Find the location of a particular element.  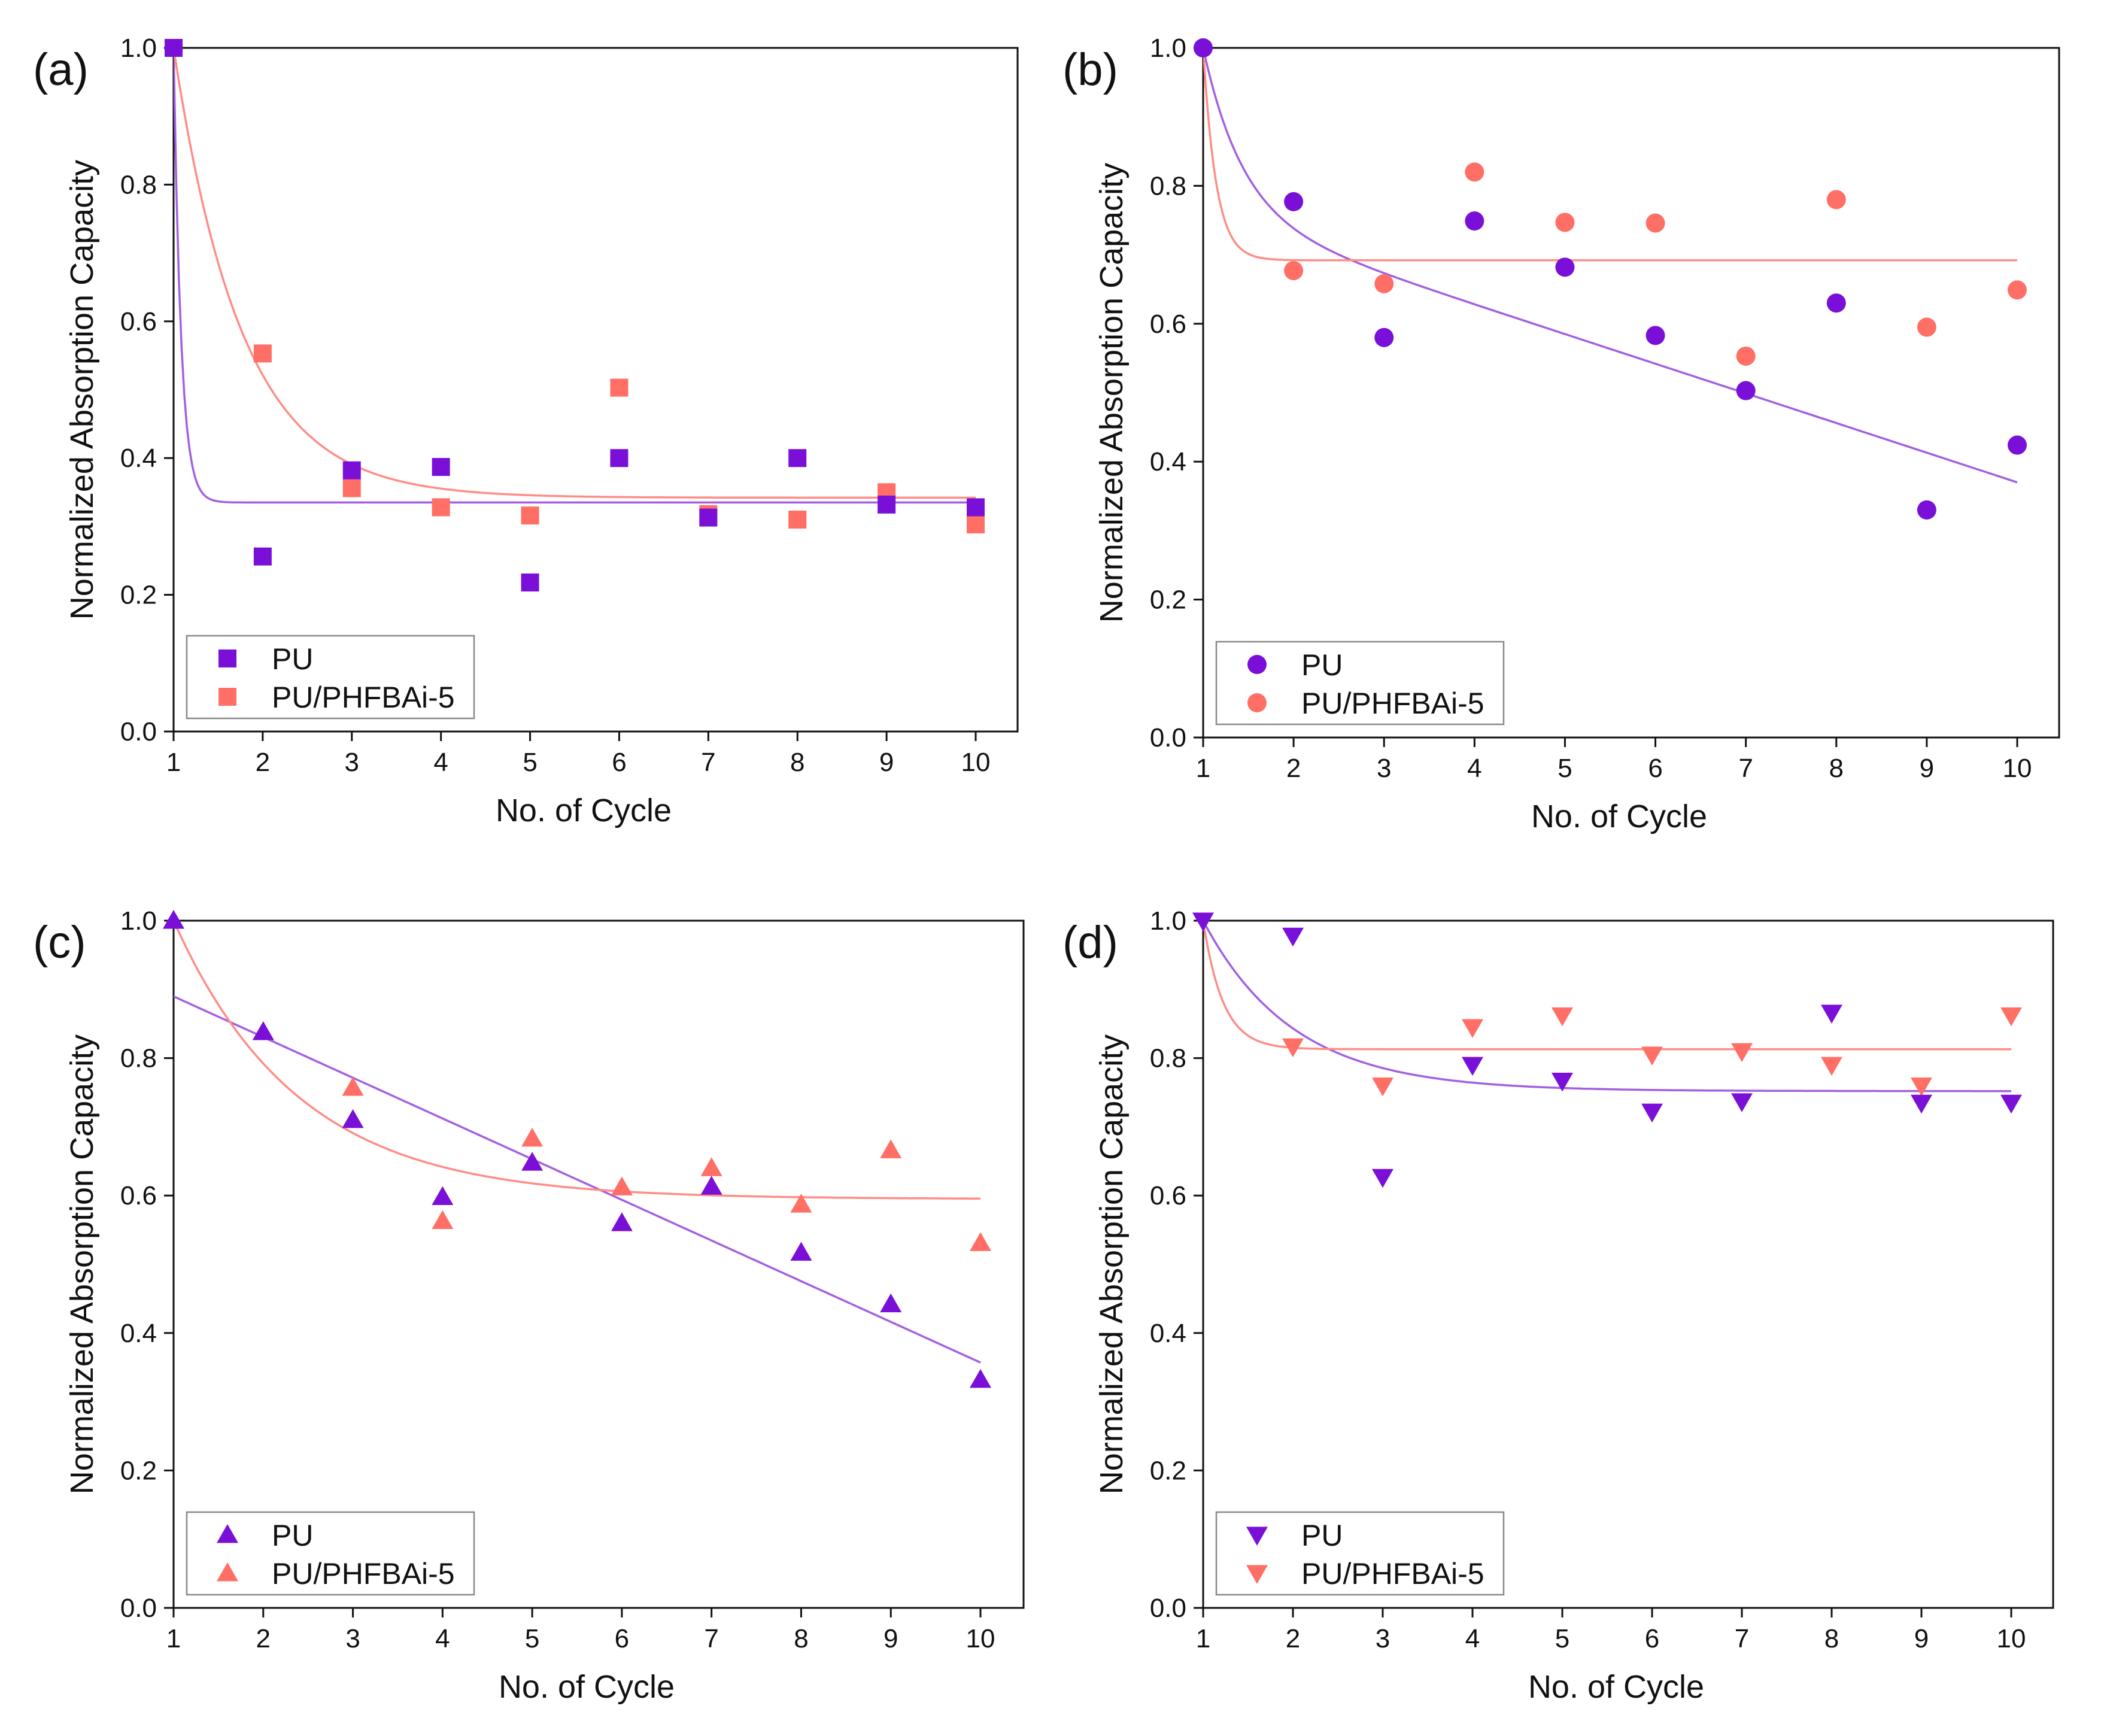

legend-box is located at coordinates (1360, 684).